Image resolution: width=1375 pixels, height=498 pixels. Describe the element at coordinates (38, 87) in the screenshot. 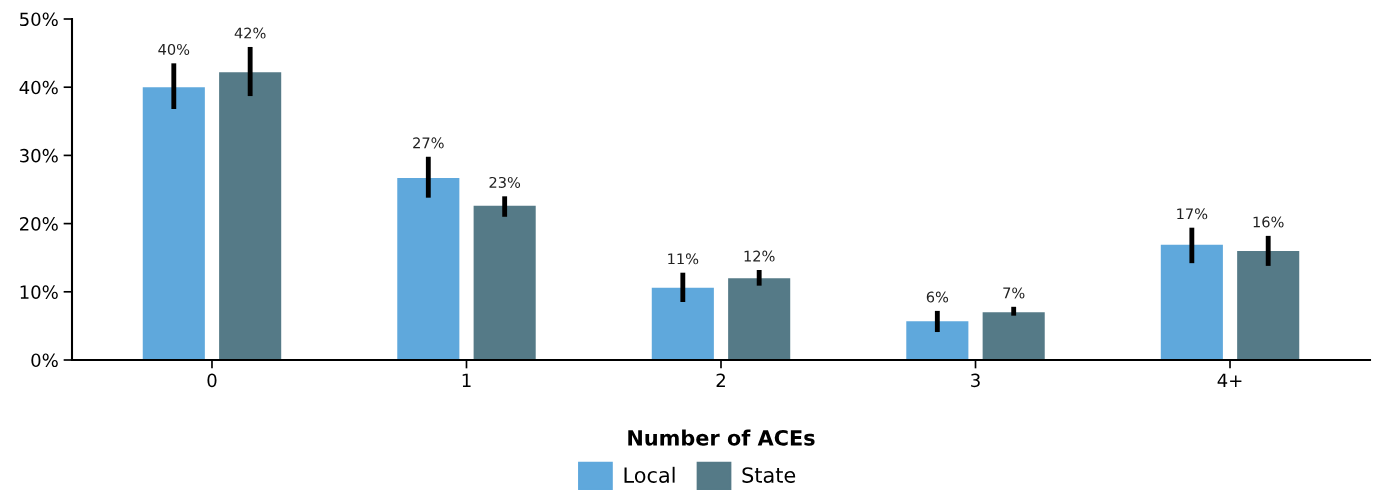

I see `y-tick-label: 40%` at that location.